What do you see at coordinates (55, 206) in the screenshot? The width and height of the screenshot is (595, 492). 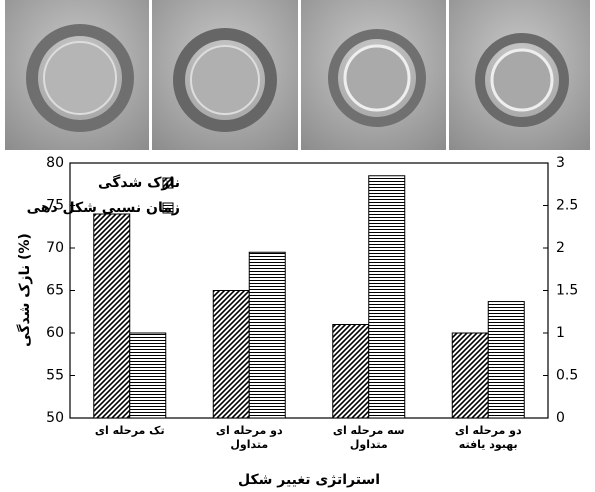 I see `y-tick-label: 75` at bounding box center [55, 206].